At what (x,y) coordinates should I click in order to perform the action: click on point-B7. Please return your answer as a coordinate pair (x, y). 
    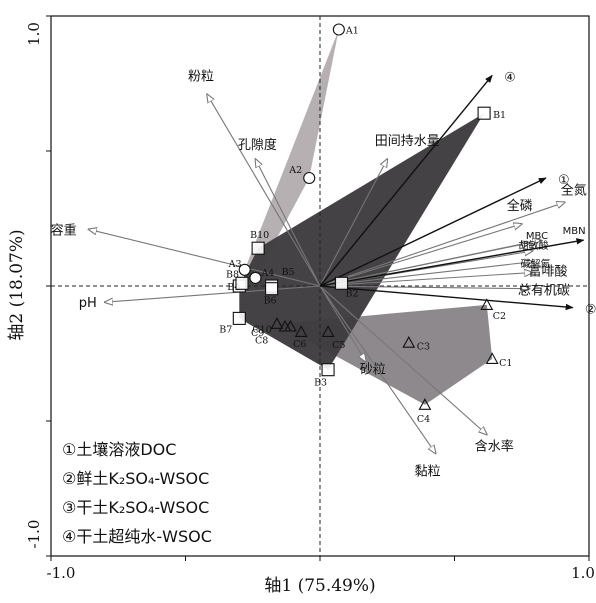
    Looking at the image, I should click on (239, 318).